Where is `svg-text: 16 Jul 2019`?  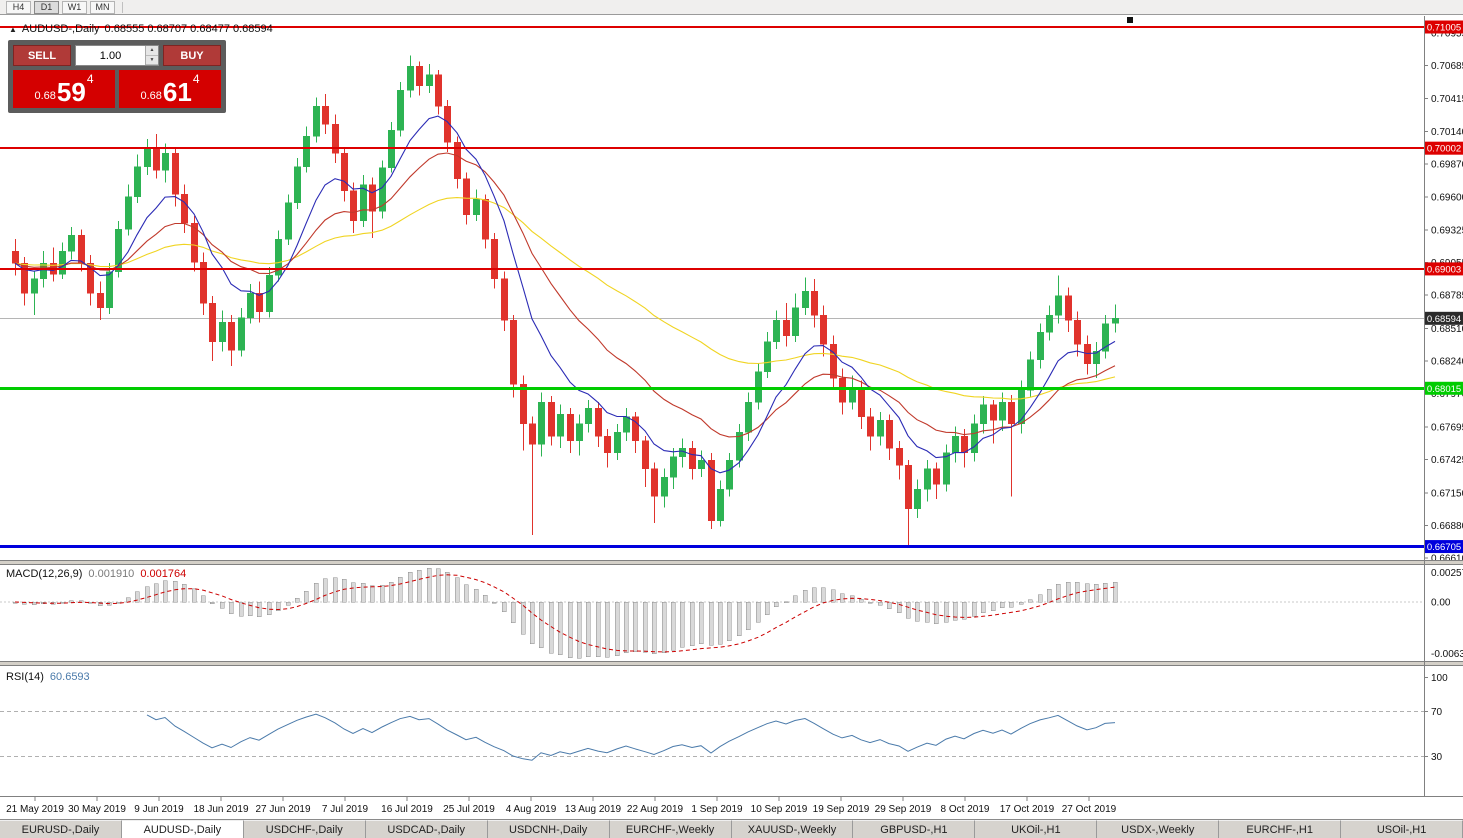 svg-text: 16 Jul 2019 is located at coordinates (407, 809).